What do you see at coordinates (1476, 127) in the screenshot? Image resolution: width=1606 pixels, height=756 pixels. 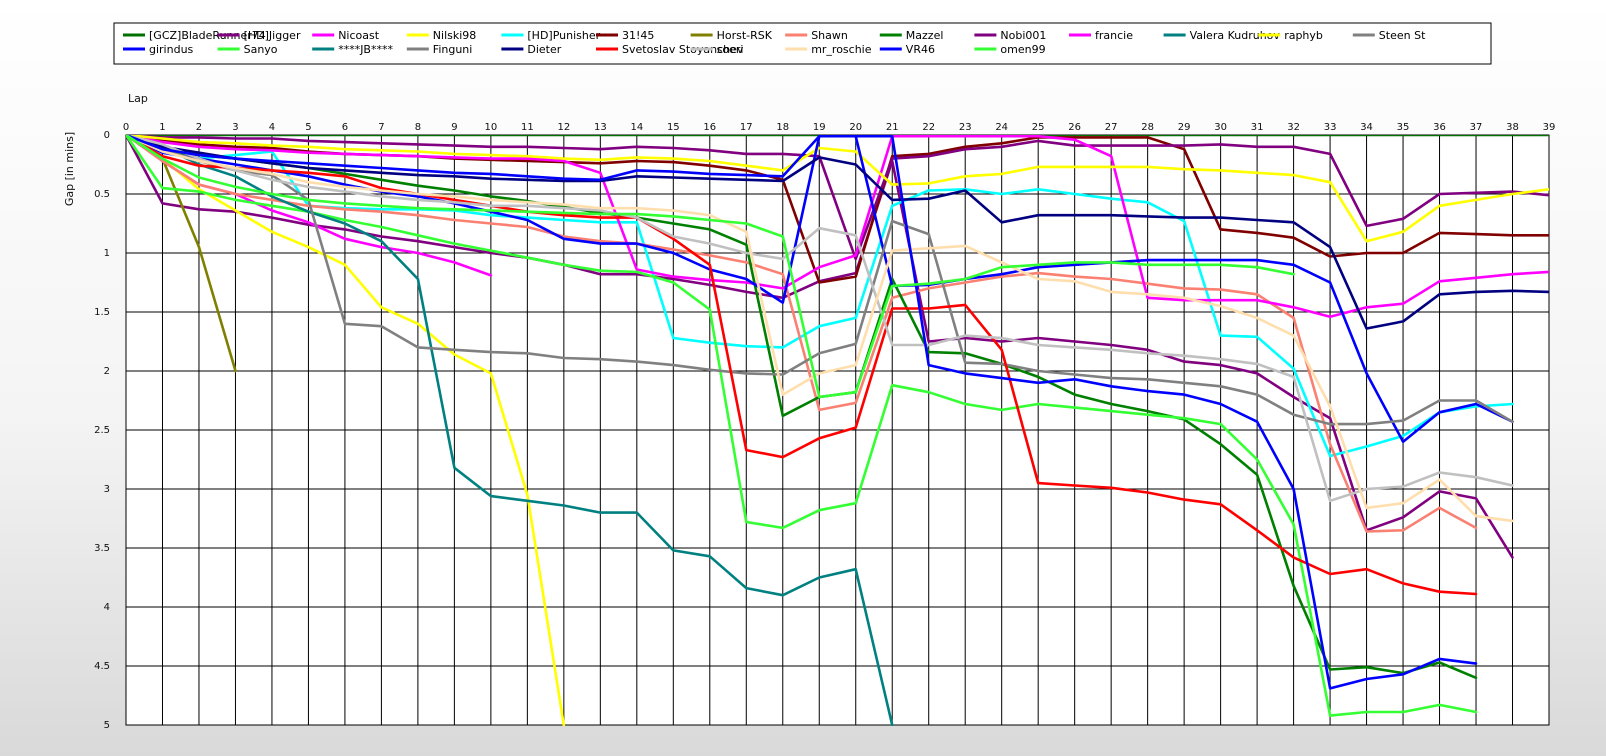 I see `x-tick-label: 37` at bounding box center [1476, 127].